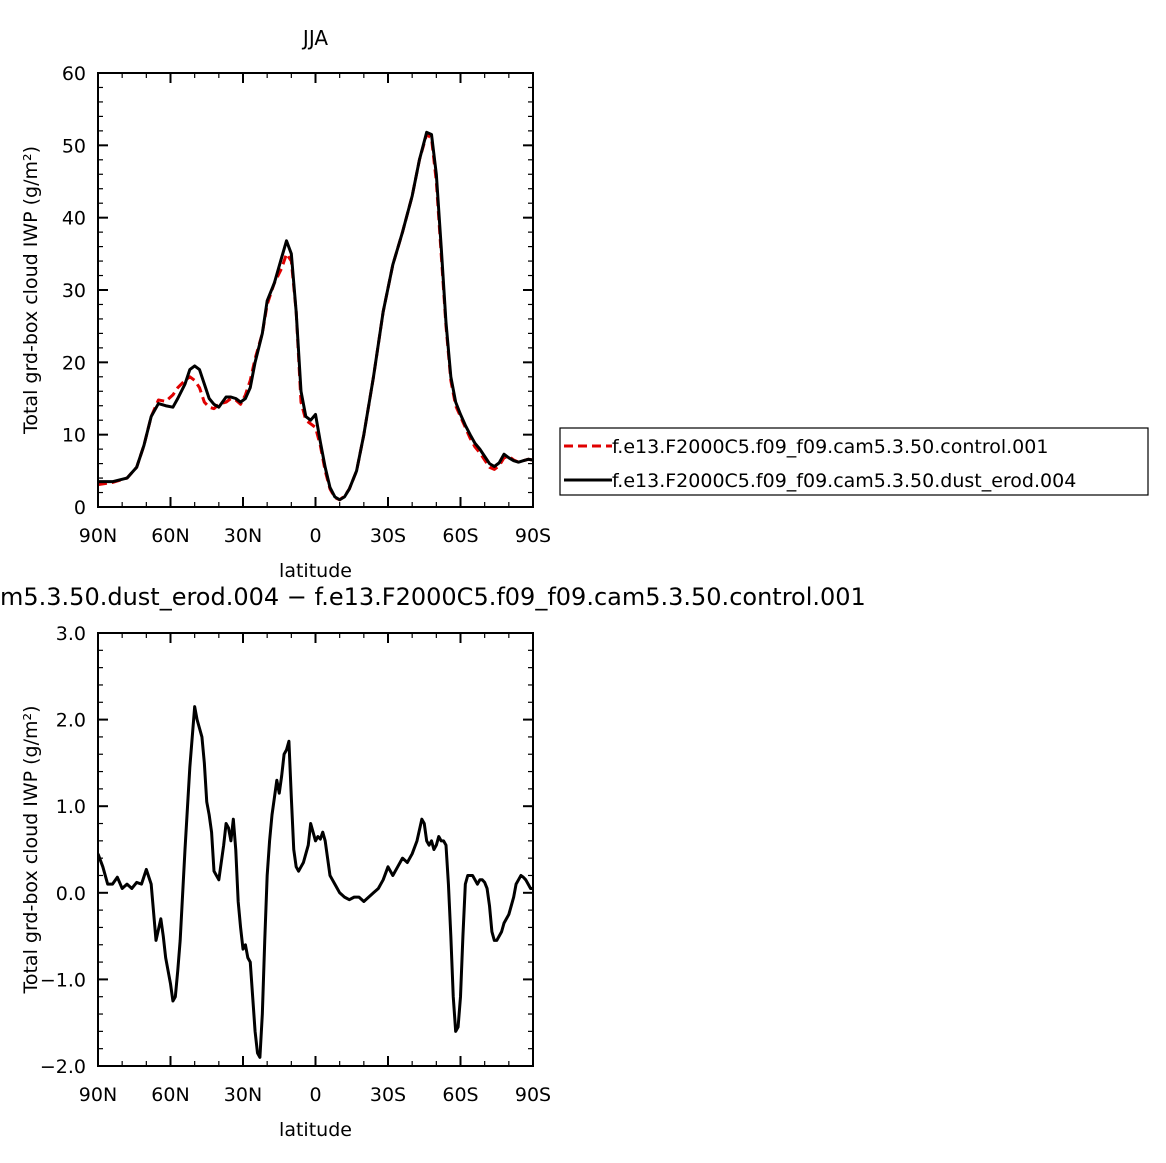 This screenshot has width=1166, height=1163. Describe the element at coordinates (74, 74) in the screenshot. I see `y-tick-label: 60` at that location.